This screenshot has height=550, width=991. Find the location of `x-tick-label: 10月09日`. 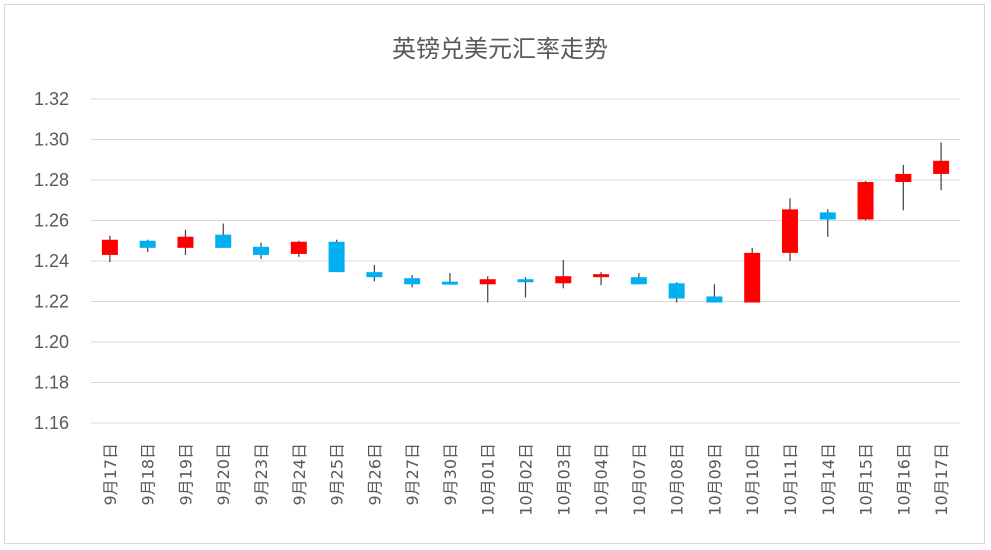

x-tick-label: 10月09日 is located at coordinates (714, 479).